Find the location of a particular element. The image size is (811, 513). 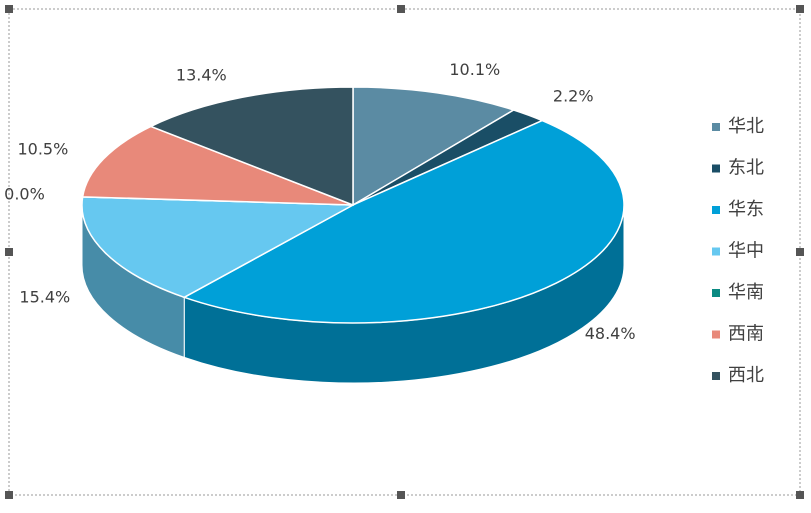

legend-label: 华南 is located at coordinates (746, 292).